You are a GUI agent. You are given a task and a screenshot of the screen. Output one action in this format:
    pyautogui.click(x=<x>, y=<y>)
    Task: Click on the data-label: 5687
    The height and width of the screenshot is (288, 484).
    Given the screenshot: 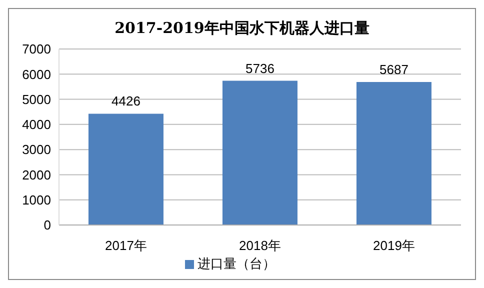 What is the action you would take?
    pyautogui.click(x=394, y=70)
    